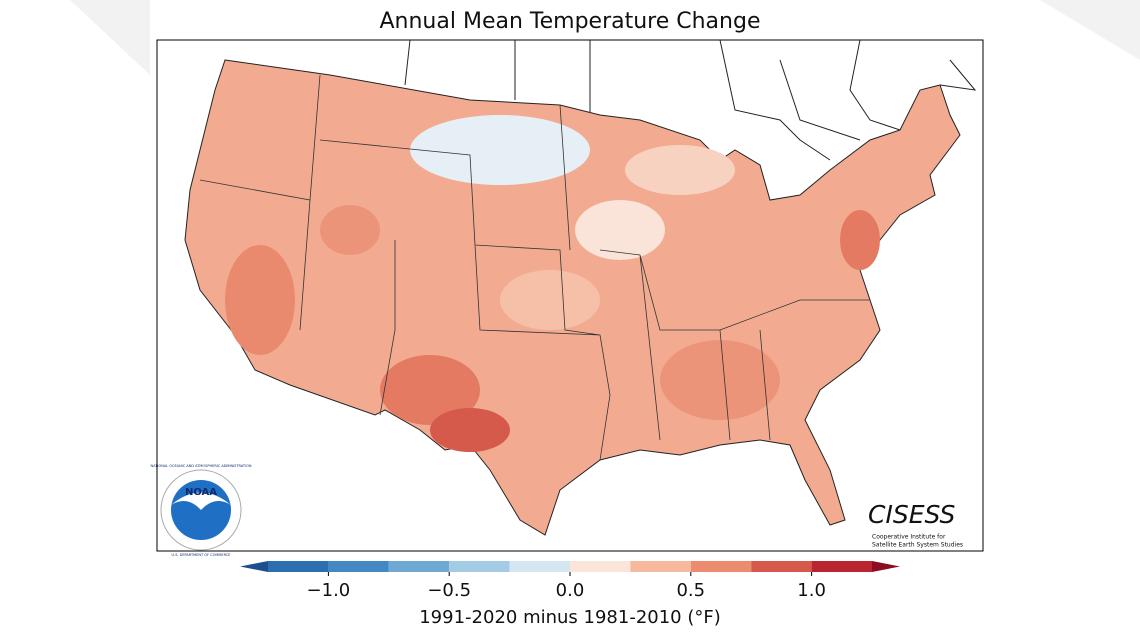  What do you see at coordinates (917, 545) in the screenshot?
I see `cisess-line2: Satellite Earth System Studies` at bounding box center [917, 545].